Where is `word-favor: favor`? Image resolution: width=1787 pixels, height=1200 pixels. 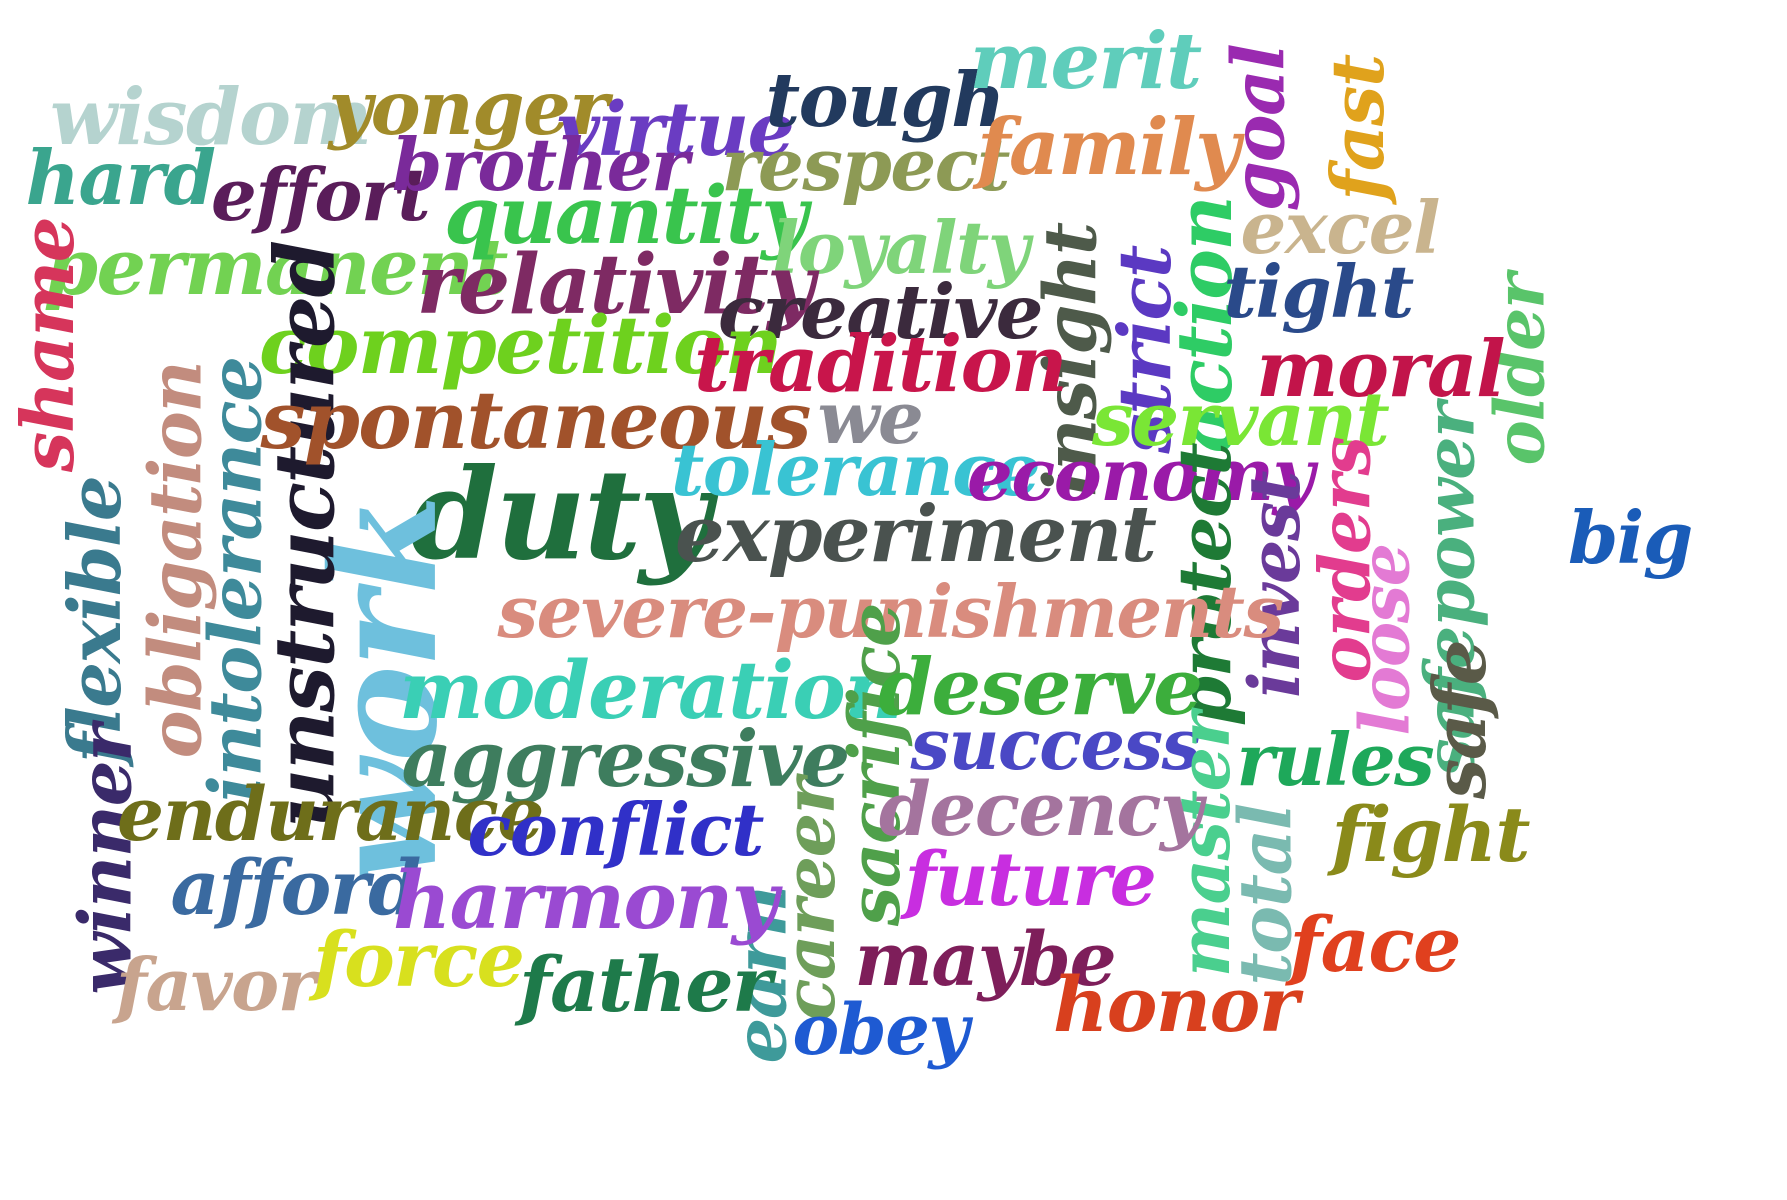
word-favor: favor is located at coordinates (216, 984).